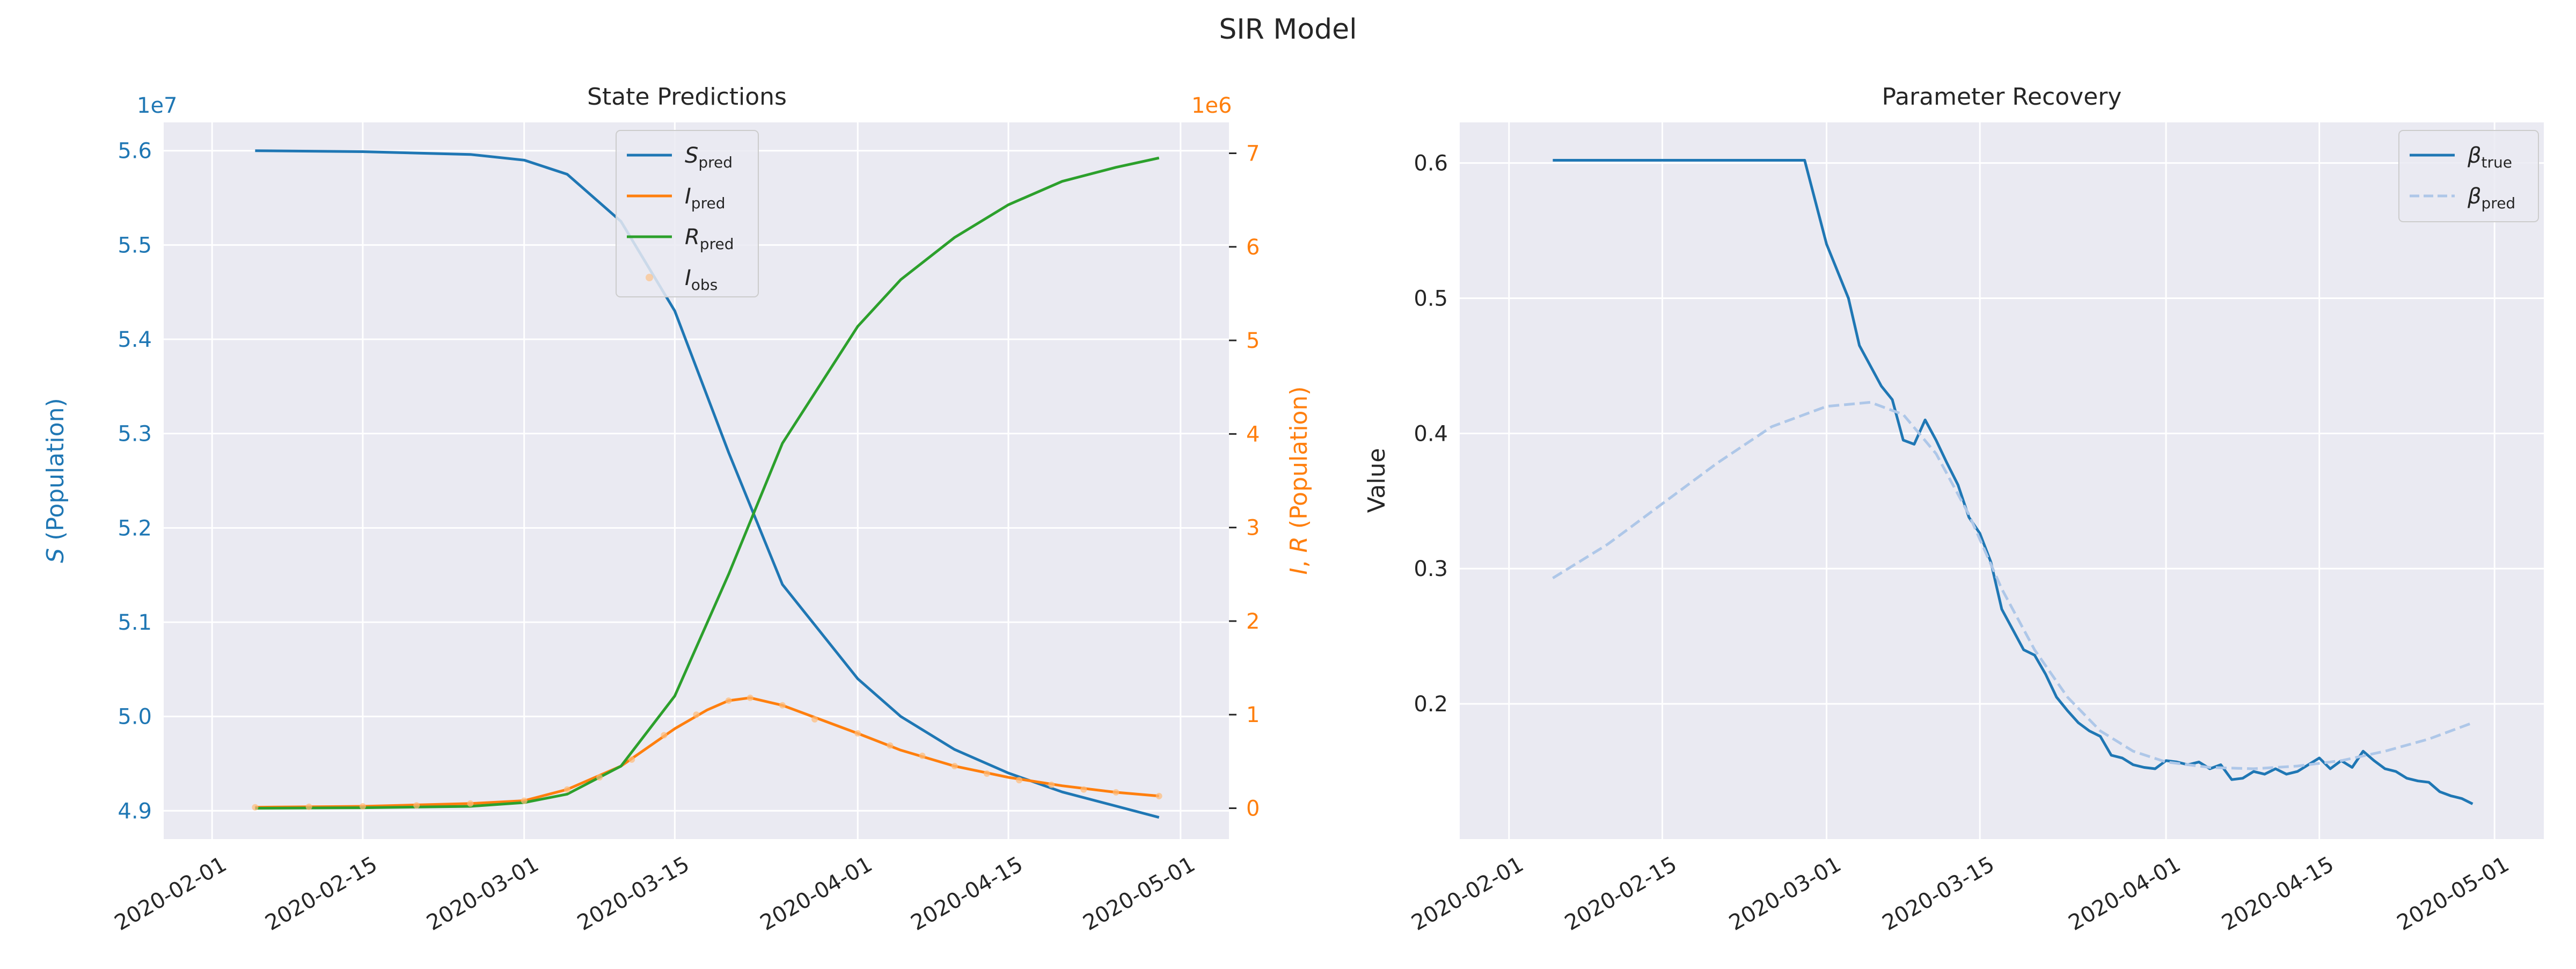 The image size is (2576, 969). Describe the element at coordinates (1253, 528) in the screenshot. I see `right-y-tick-label: 3` at that location.